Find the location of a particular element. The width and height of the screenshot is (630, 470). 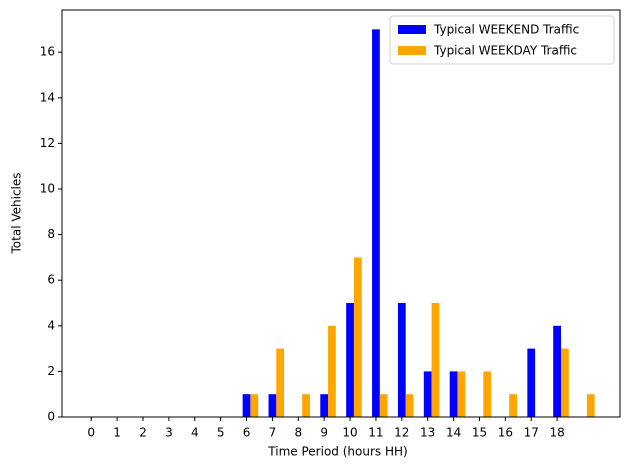

y-tick-label: 10 is located at coordinates (47, 188).